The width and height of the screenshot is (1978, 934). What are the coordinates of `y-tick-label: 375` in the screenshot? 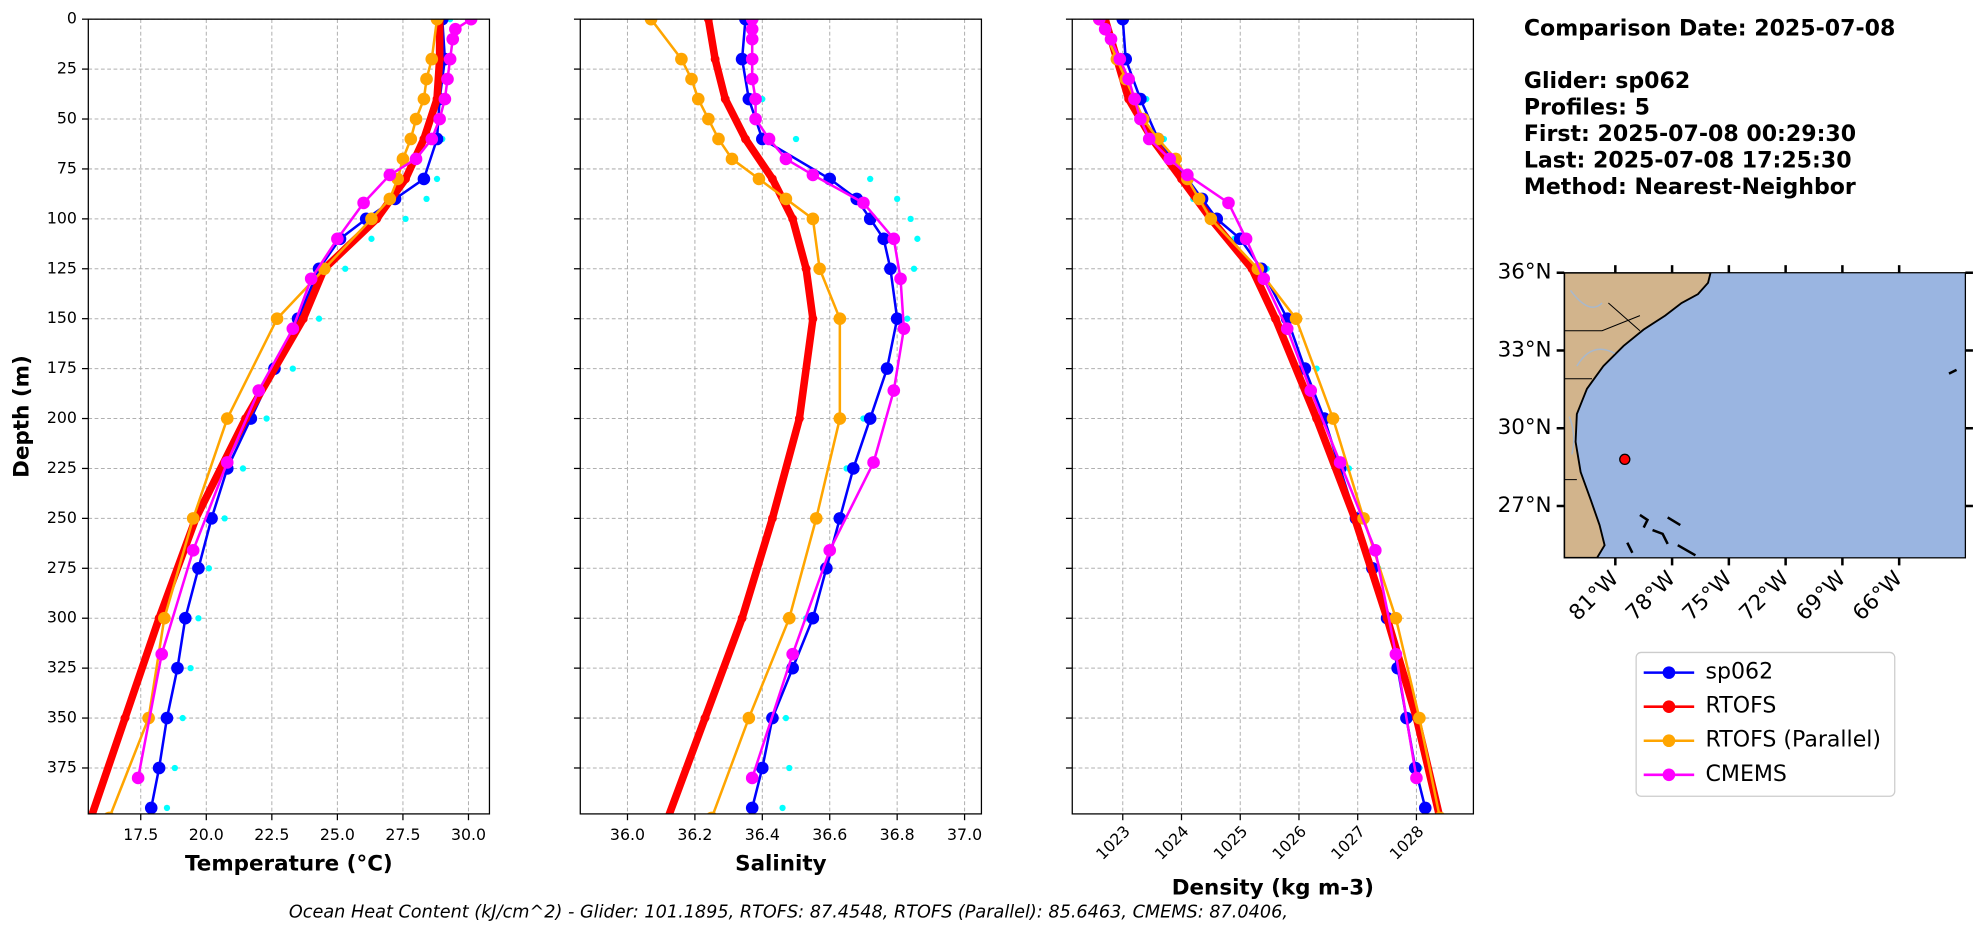 It's located at (62, 766).